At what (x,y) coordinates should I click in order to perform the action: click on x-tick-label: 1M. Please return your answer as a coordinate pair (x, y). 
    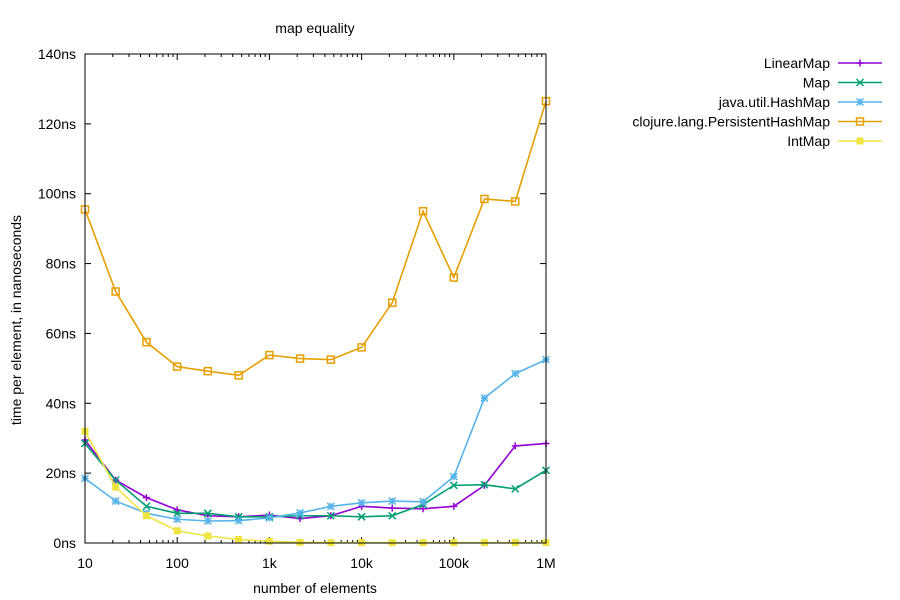
    Looking at the image, I should click on (545, 563).